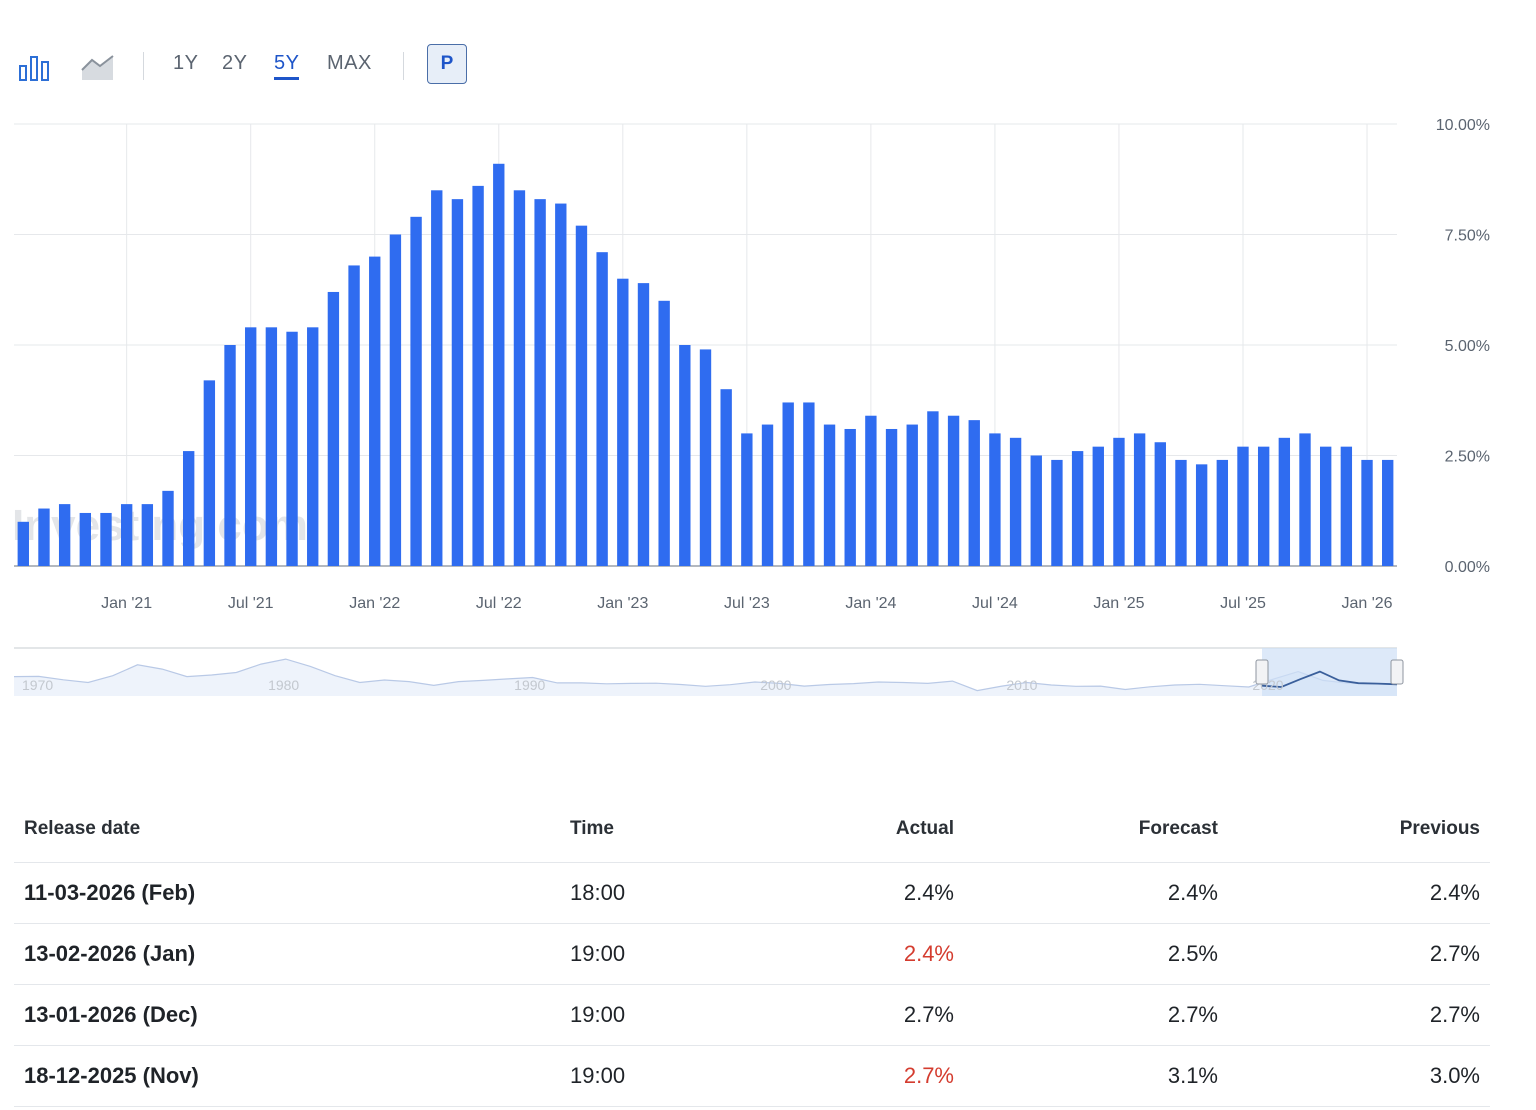 This screenshot has width=1536, height=1110. Describe the element at coordinates (1178, 828) in the screenshot. I see `header-forecast: Forecast` at that location.